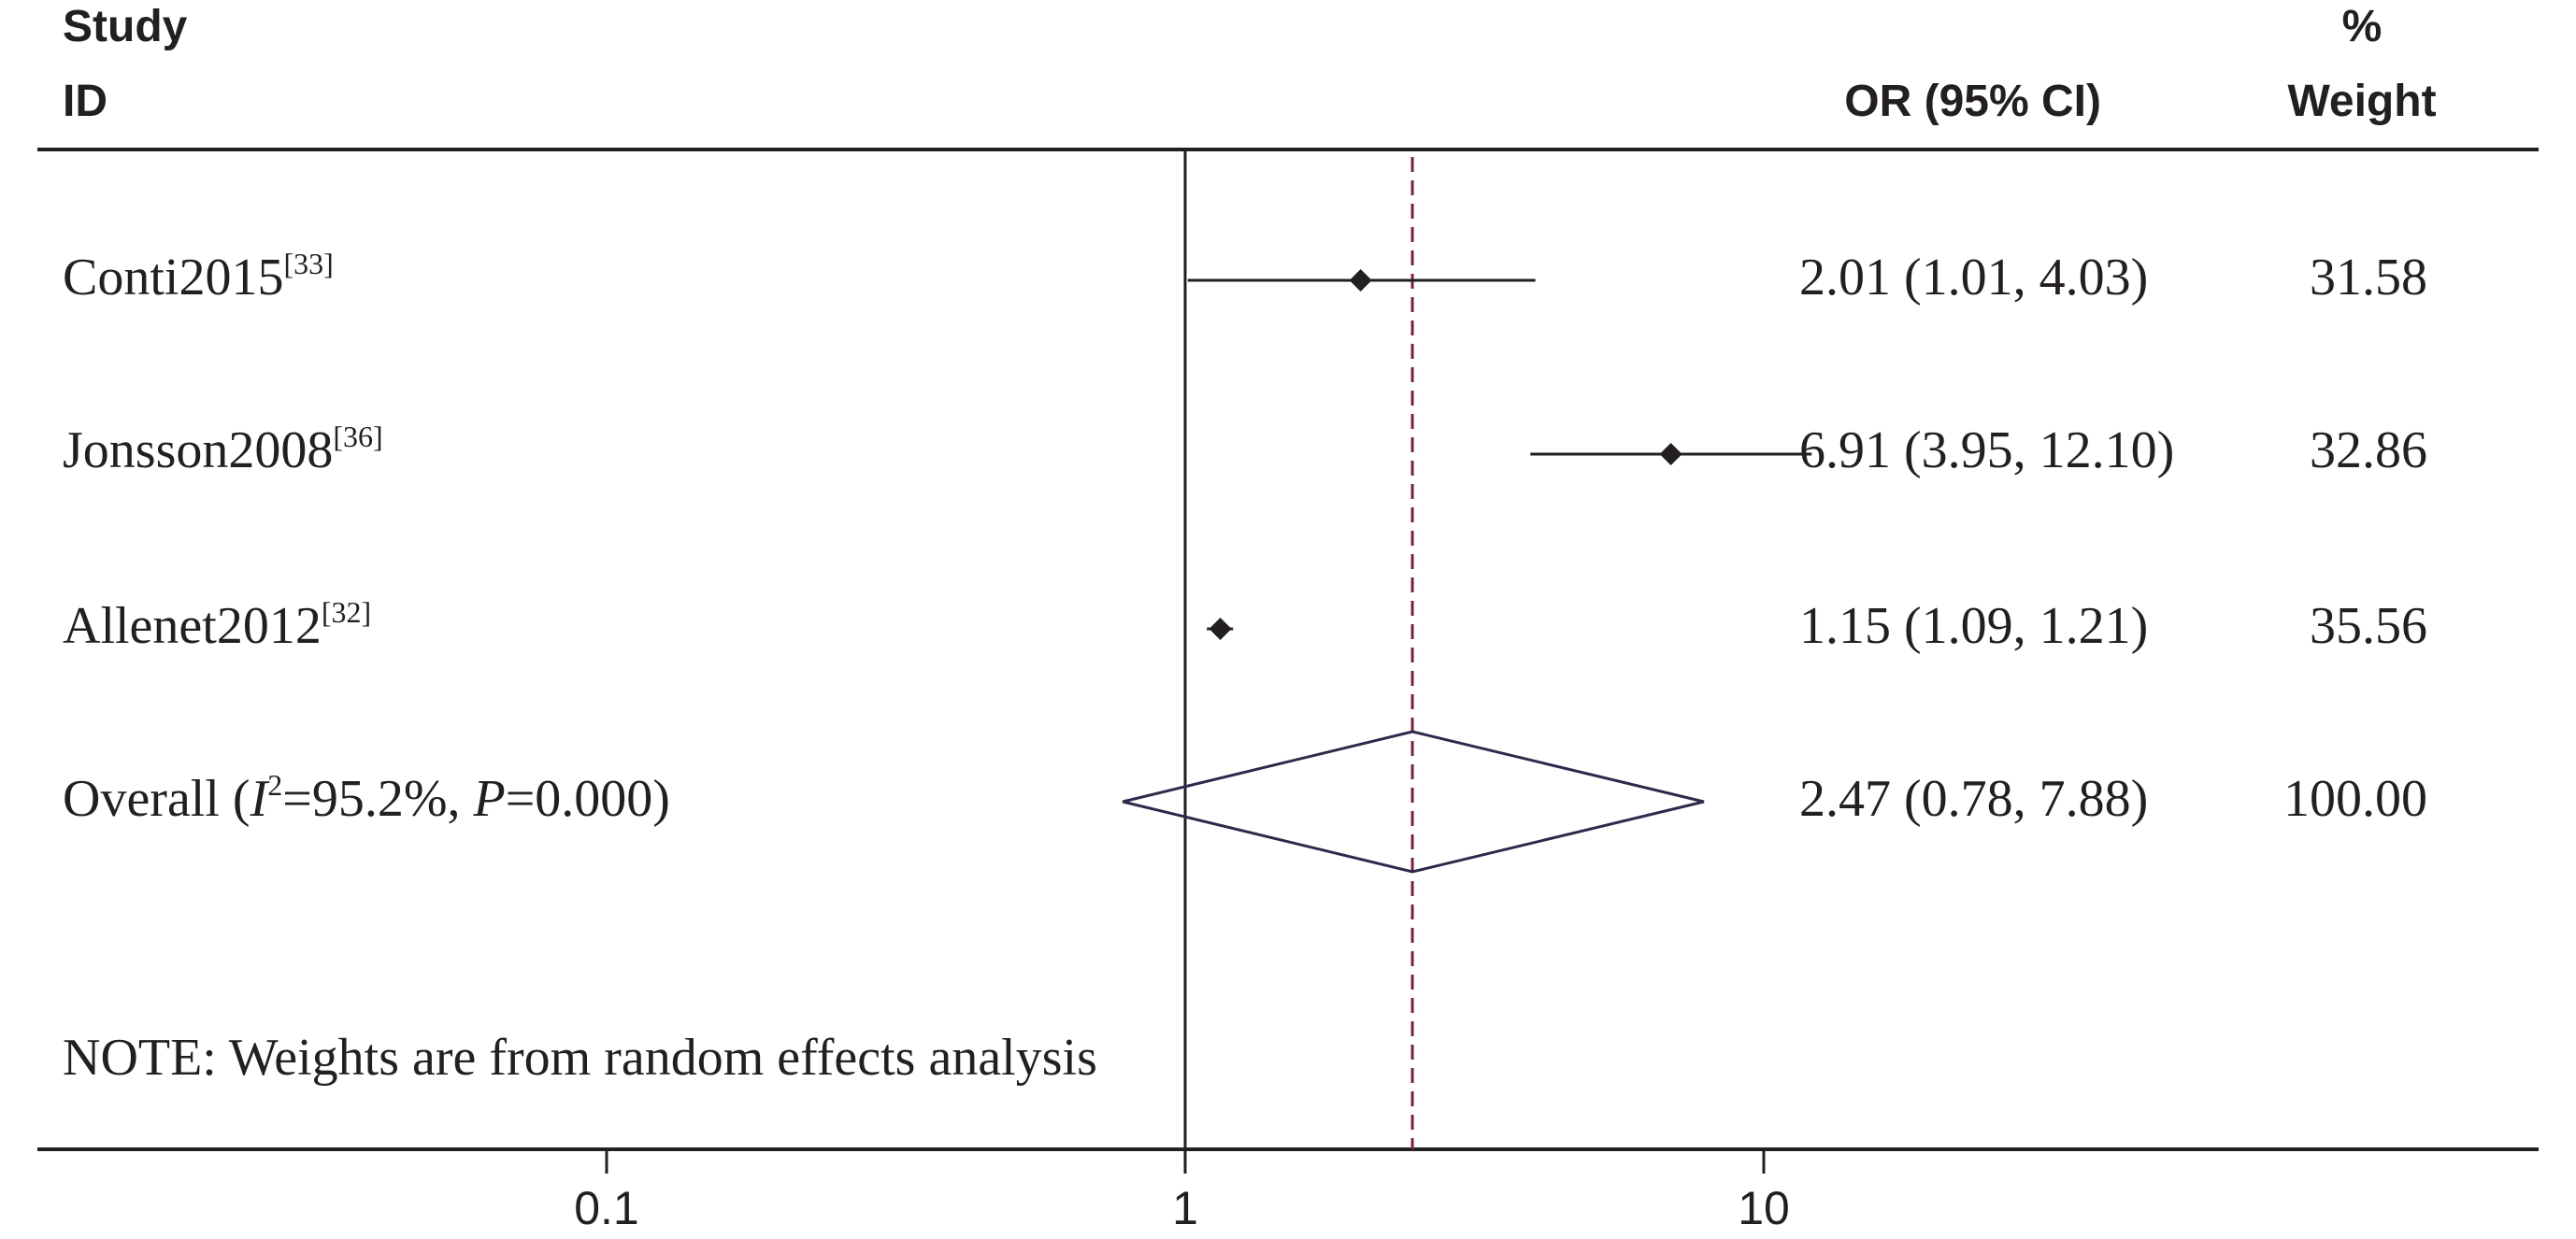 The height and width of the screenshot is (1239, 2576). Describe the element at coordinates (1972, 102) in the screenshot. I see `or-ci-header: OR (95% CI)` at that location.